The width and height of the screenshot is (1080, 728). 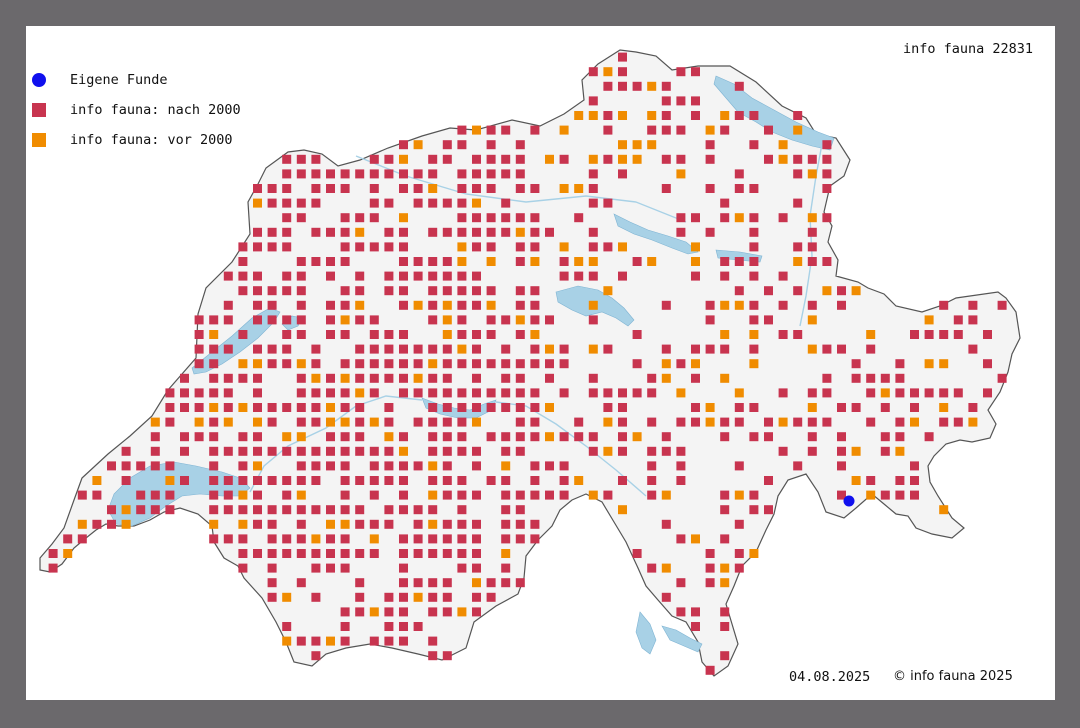 What do you see at coordinates (336, 444) in the screenshot?
I see `river` at bounding box center [336, 444].